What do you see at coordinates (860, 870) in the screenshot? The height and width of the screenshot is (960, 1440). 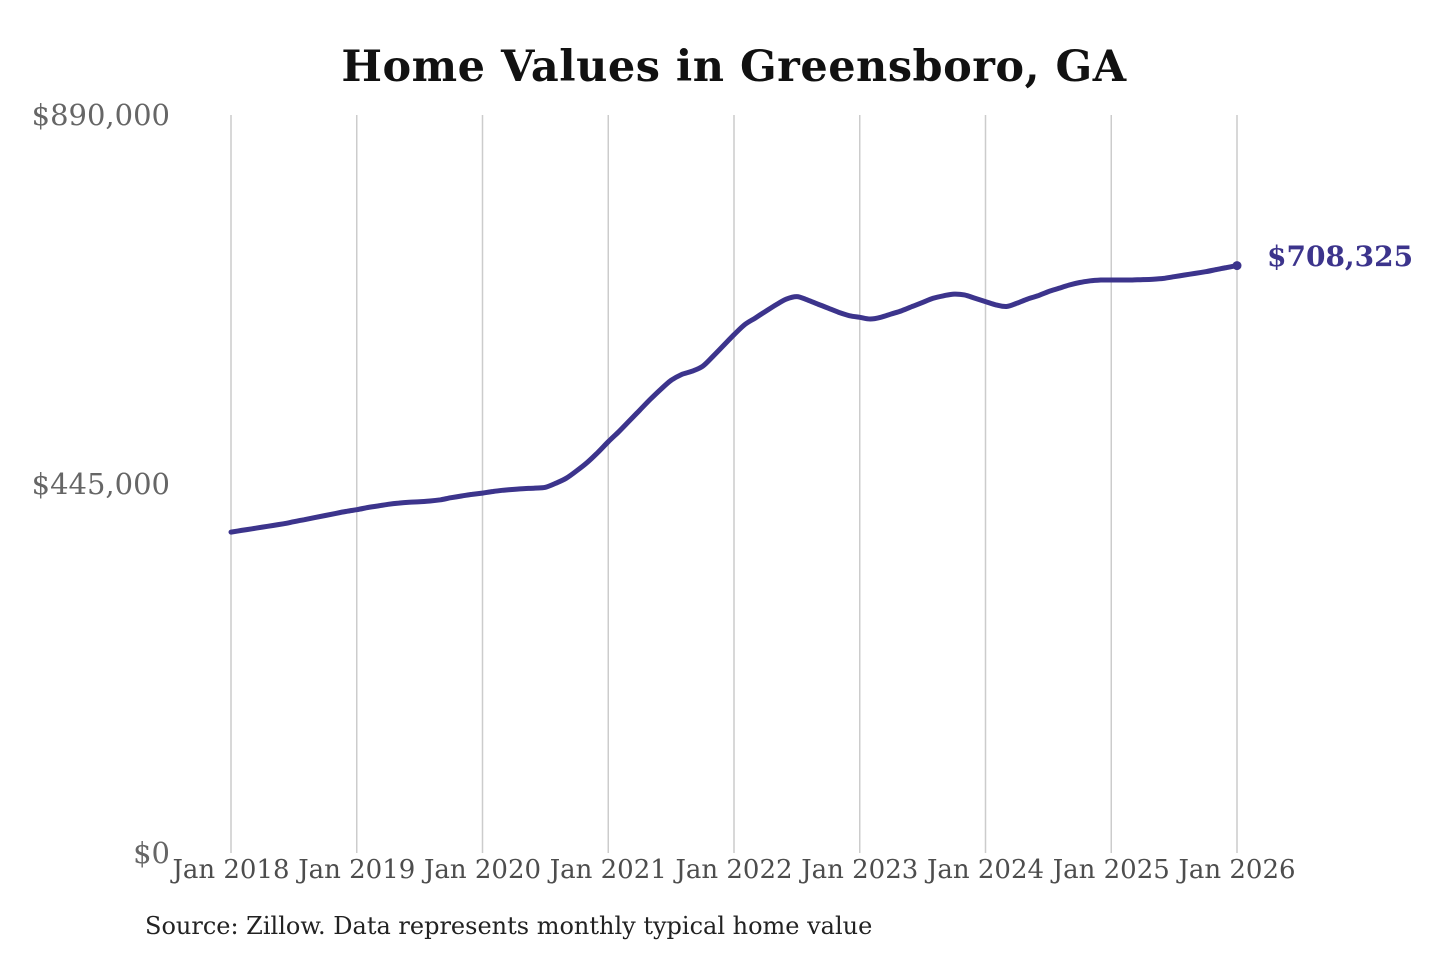 I see `x-axis-tick-jan-2023: Jan 2023` at bounding box center [860, 870].